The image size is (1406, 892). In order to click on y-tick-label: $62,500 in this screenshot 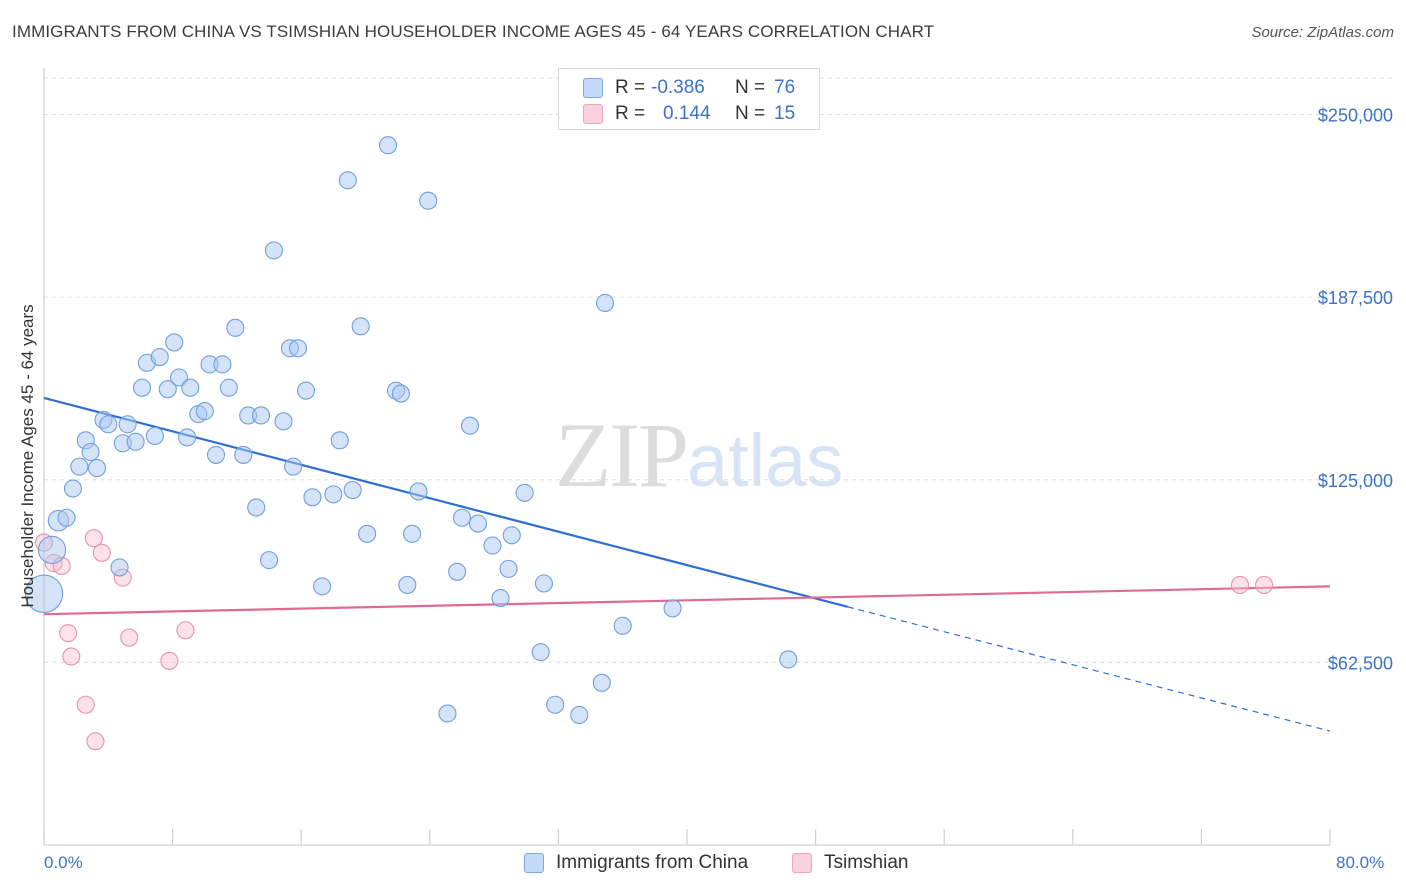, I will do `click(1360, 663)`.